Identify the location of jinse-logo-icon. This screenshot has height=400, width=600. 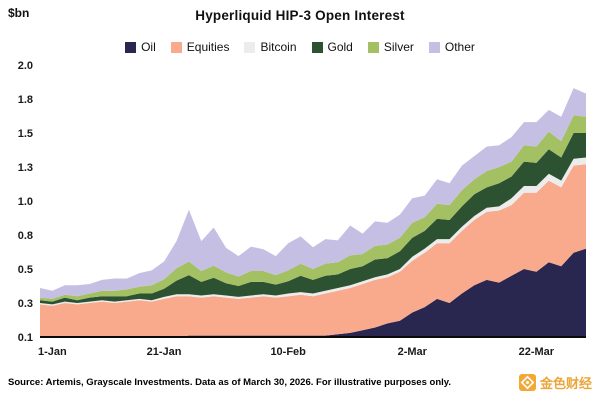
(527, 382).